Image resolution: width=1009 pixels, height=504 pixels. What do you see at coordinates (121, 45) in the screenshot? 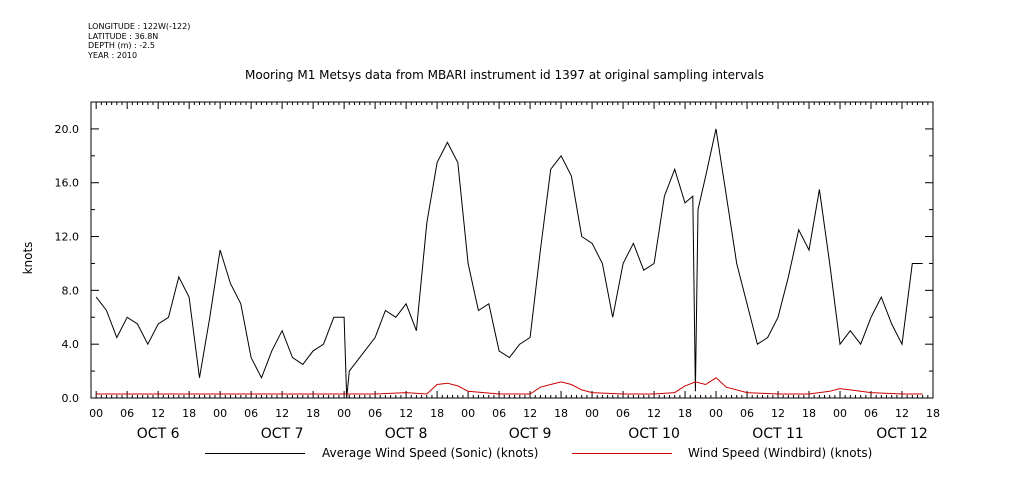
I see `meta-depth: DEPTH (m) : -2.5` at bounding box center [121, 45].